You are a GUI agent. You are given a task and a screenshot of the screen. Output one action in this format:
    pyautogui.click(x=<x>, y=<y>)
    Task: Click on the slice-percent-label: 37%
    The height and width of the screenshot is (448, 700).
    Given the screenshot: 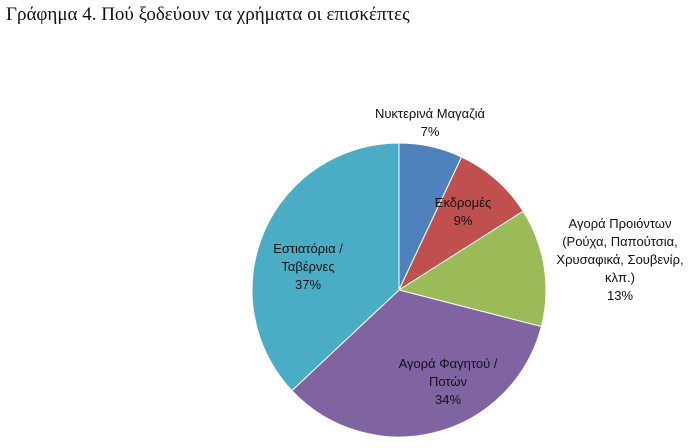 What is the action you would take?
    pyautogui.click(x=308, y=284)
    